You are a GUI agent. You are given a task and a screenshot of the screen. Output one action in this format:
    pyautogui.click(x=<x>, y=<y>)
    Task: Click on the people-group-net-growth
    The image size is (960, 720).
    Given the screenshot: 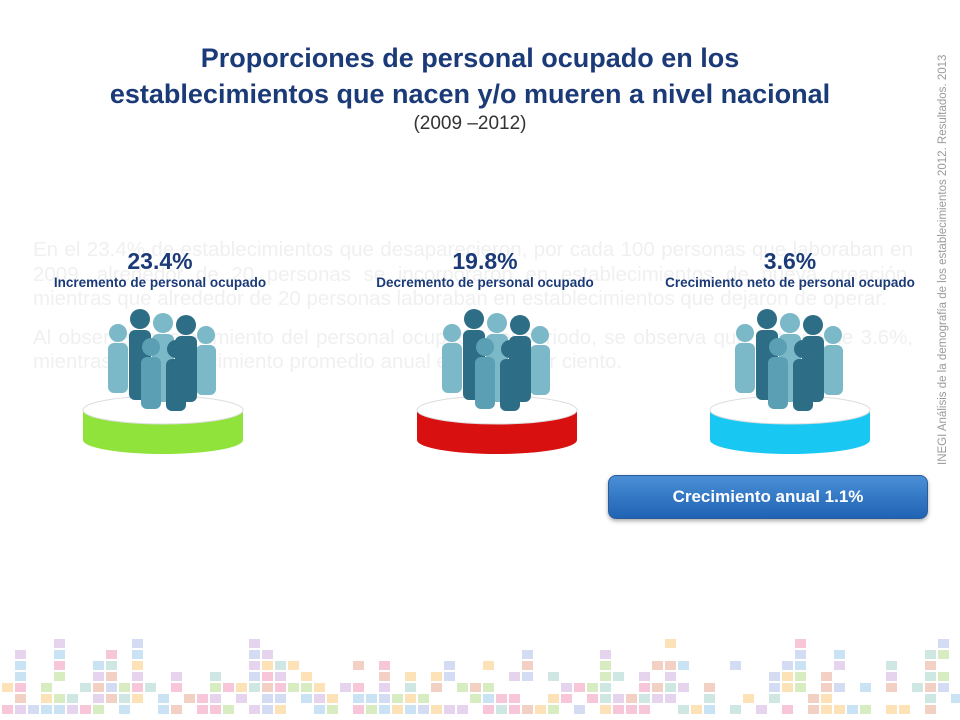 What is the action you would take?
    pyautogui.click(x=790, y=381)
    